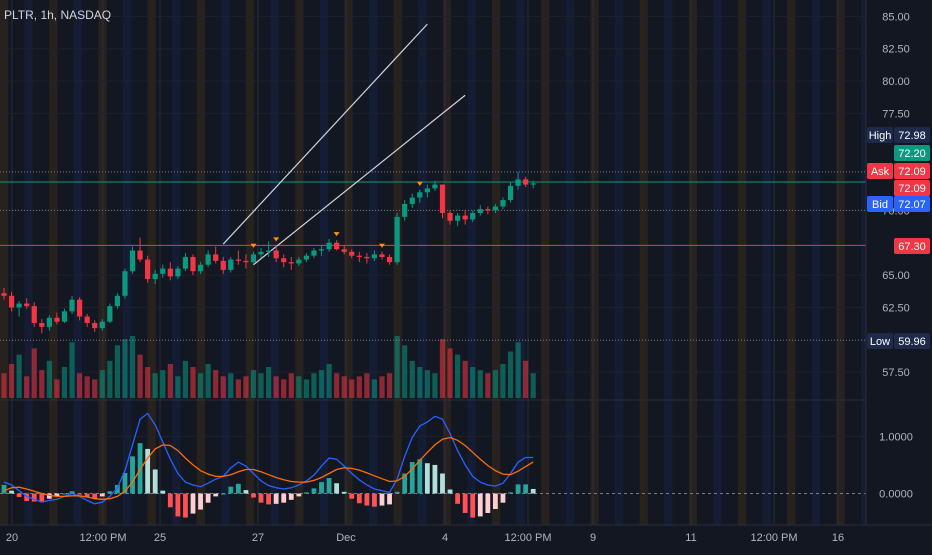 Image resolution: width=932 pixels, height=555 pixels. Describe the element at coordinates (912, 154) in the screenshot. I see `price-badge-value: 72.20` at that location.